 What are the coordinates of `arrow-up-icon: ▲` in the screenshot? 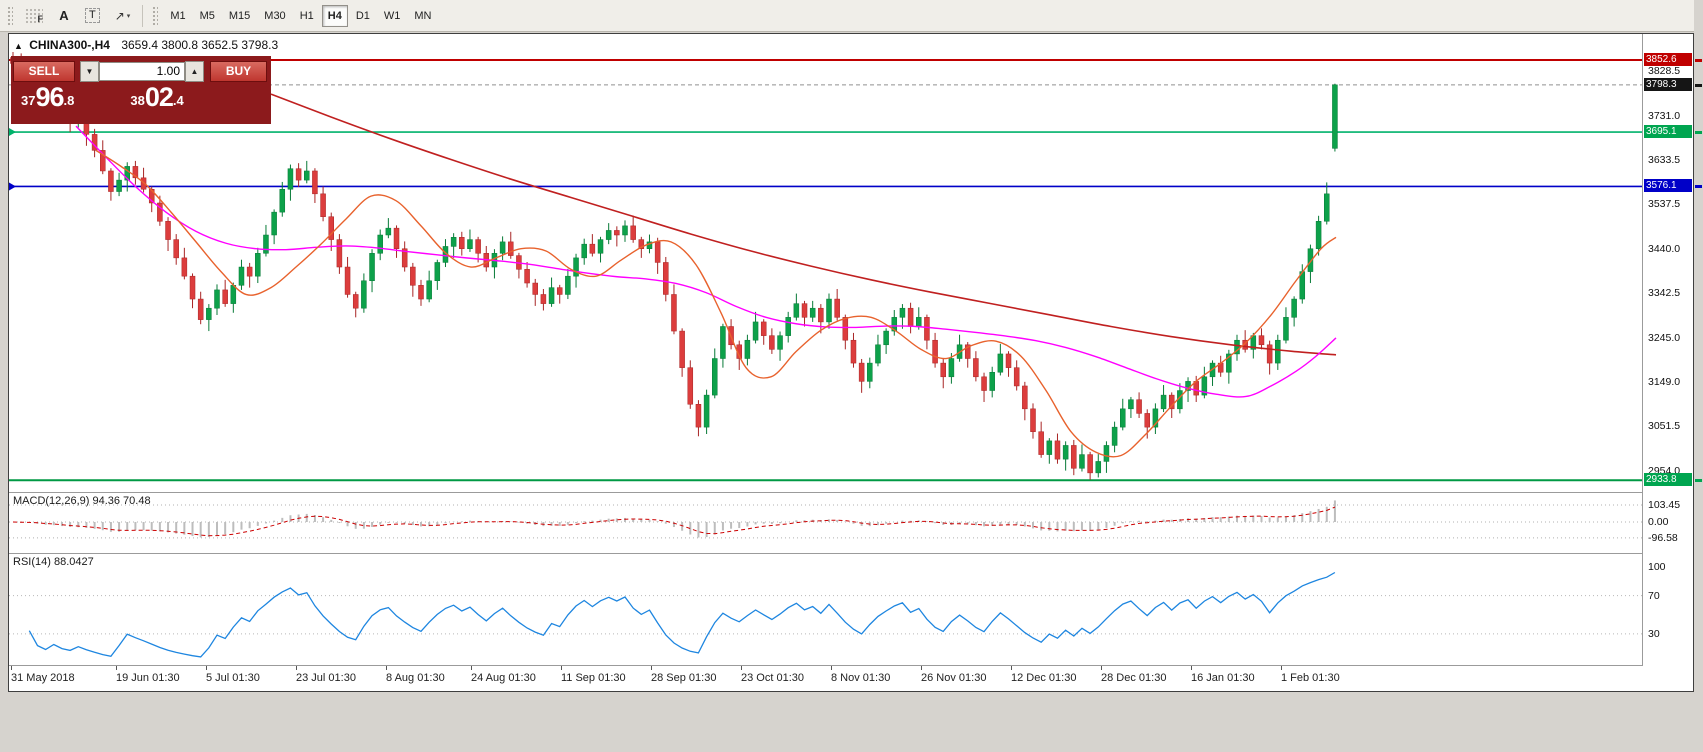 It's located at (194, 71).